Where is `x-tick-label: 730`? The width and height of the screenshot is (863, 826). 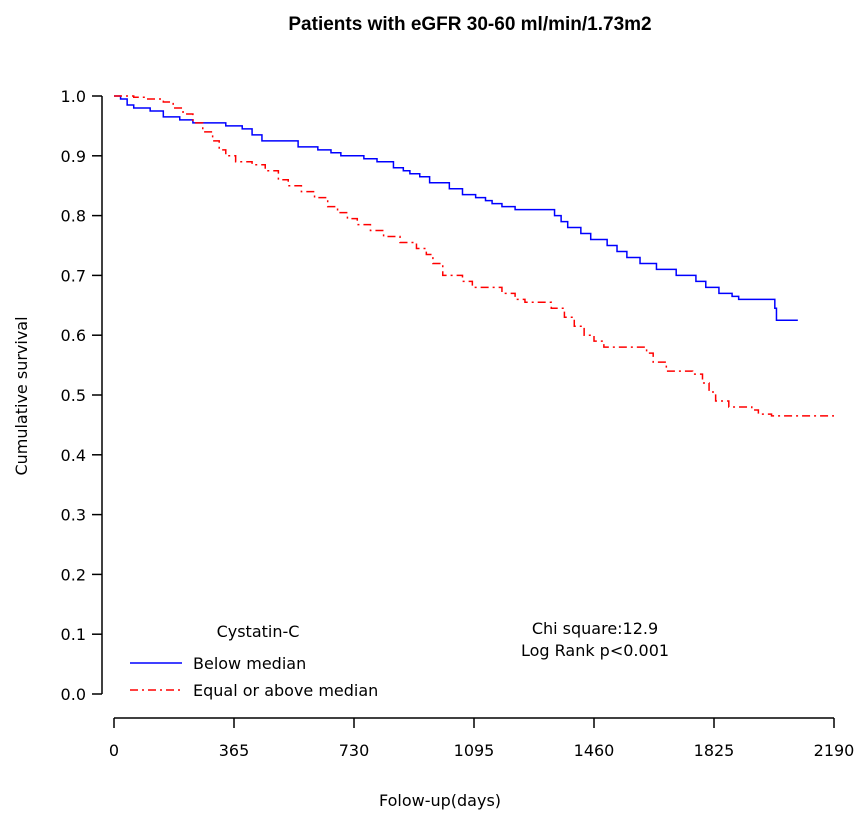 x-tick-label: 730 is located at coordinates (354, 750).